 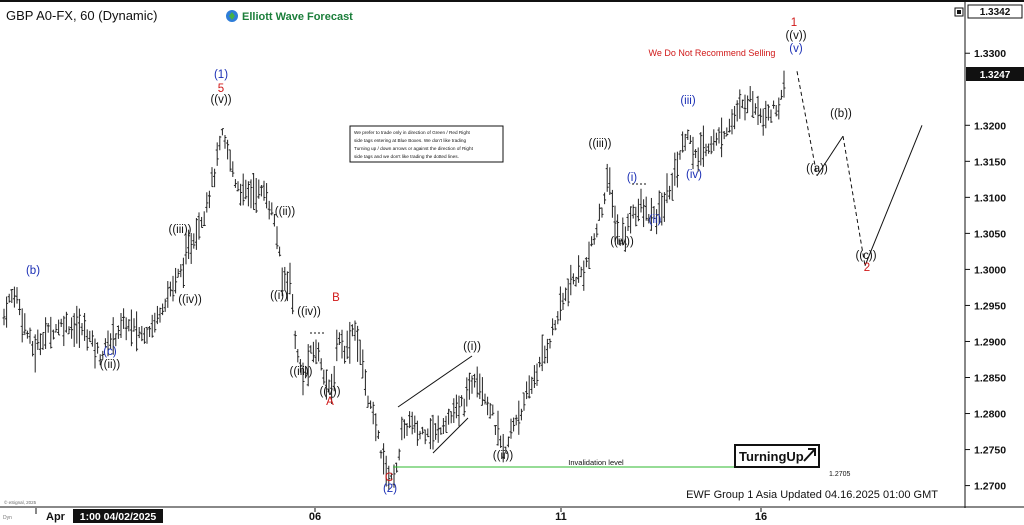 I want to click on price-tick-label: 1.3200, so click(x=990, y=126).